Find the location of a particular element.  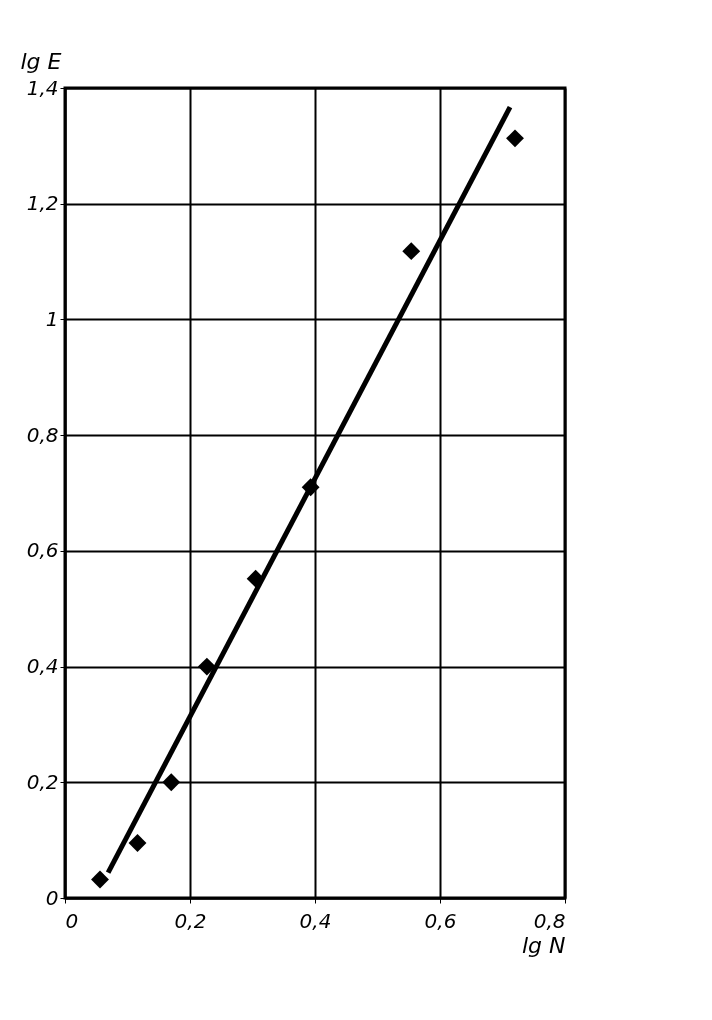

y-axis-title: lg E is located at coordinates (41, 61).